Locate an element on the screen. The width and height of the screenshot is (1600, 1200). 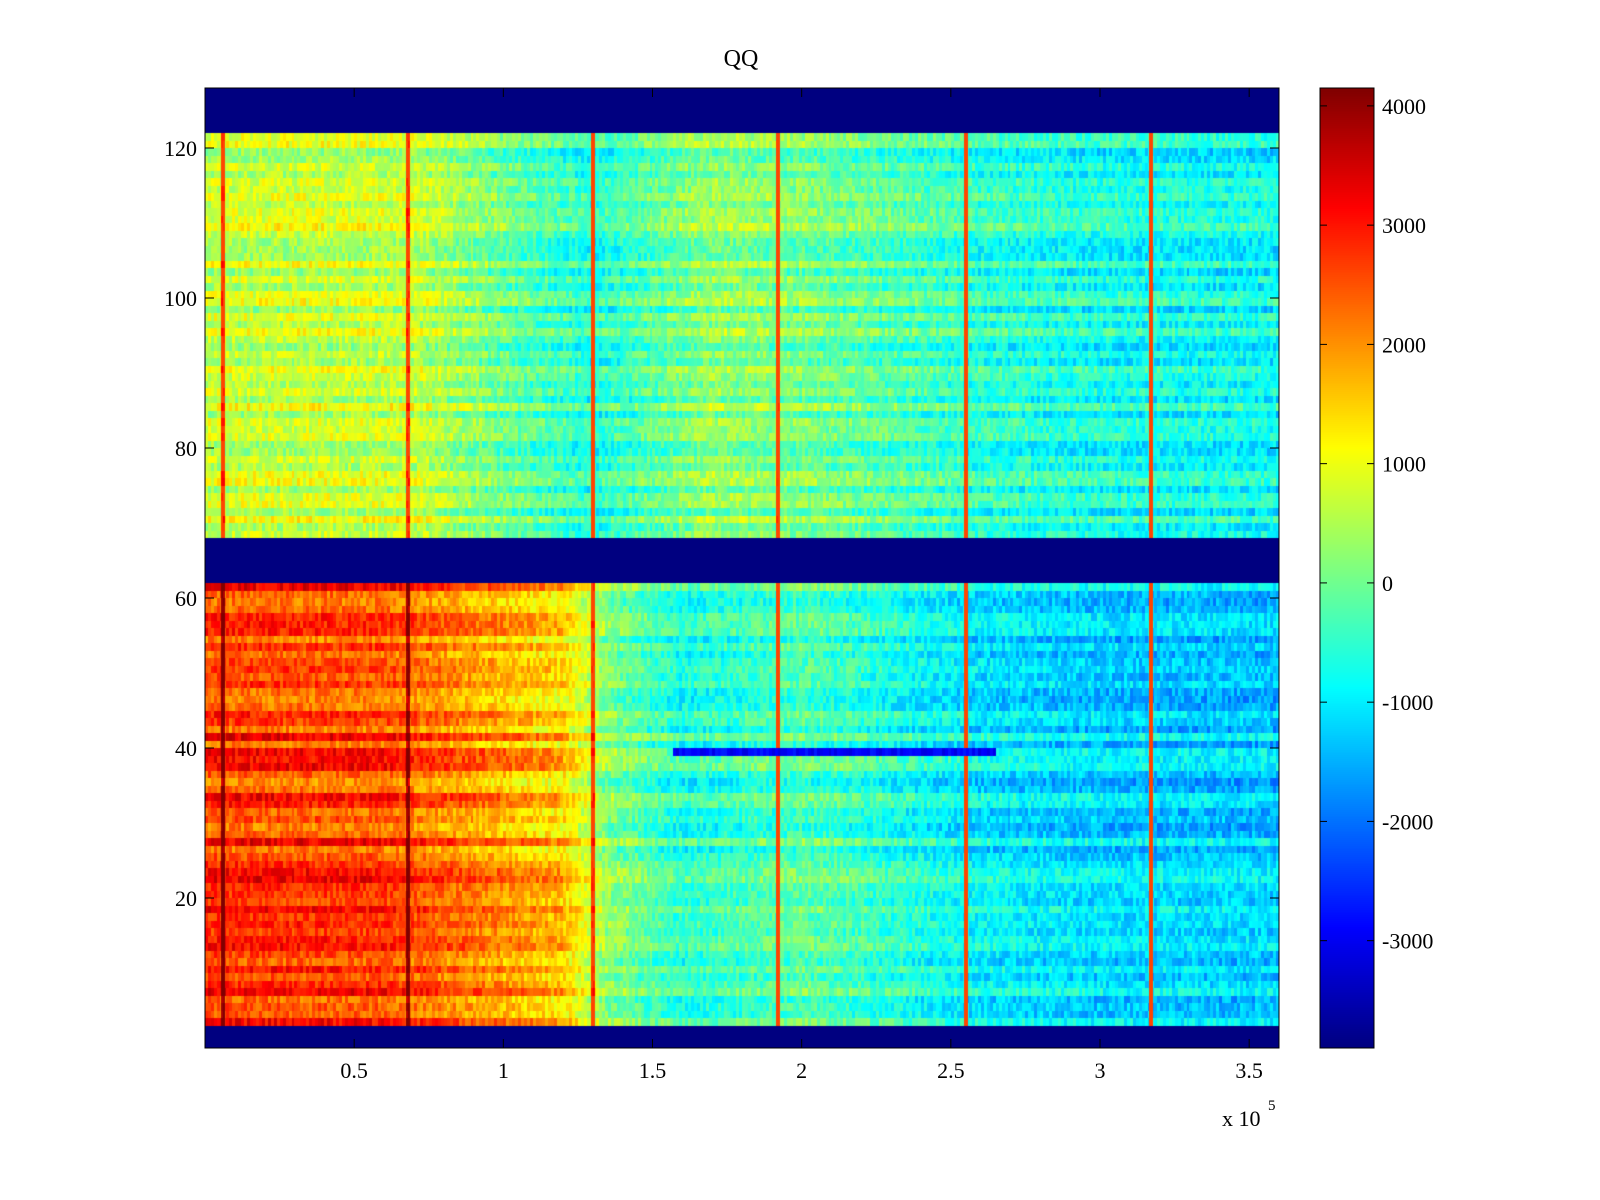
y-tick-label: 40 is located at coordinates (186, 748).